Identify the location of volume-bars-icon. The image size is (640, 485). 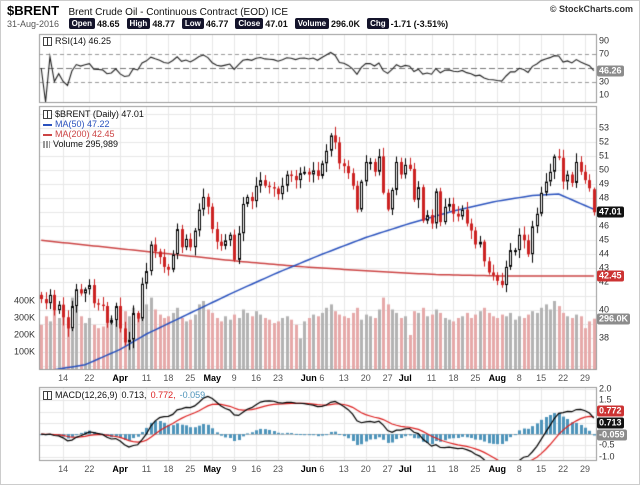
(46, 145).